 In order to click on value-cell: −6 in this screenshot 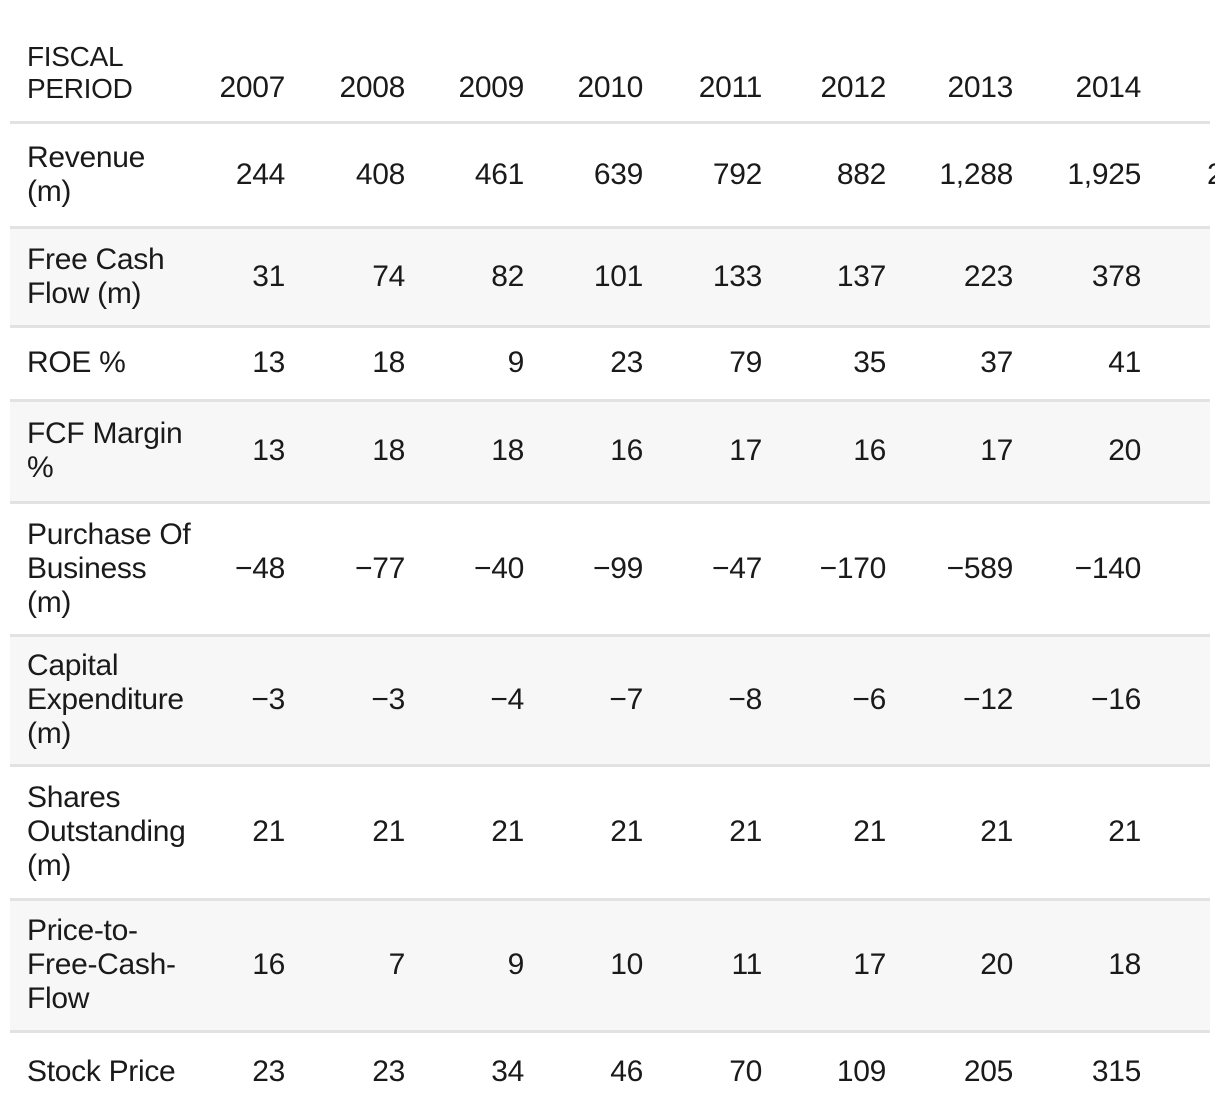, I will do `click(869, 699)`.